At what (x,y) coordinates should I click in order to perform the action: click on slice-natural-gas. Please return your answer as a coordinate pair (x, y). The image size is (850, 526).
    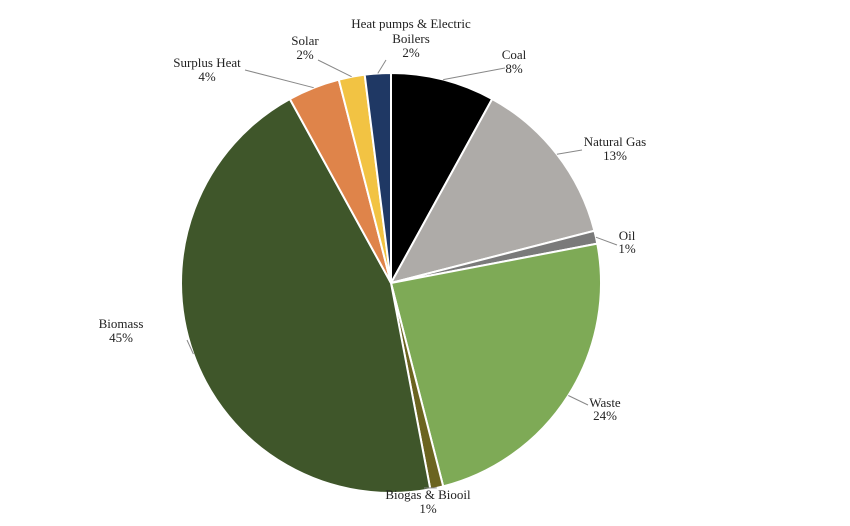
    Looking at the image, I should click on (492, 191).